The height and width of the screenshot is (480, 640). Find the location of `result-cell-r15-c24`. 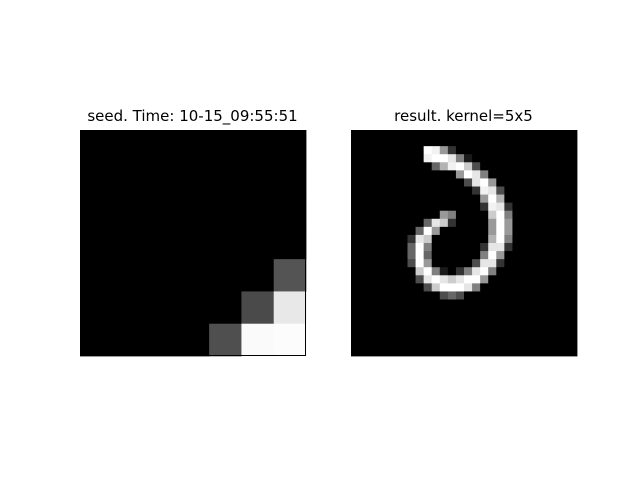

result-cell-r15-c24 is located at coordinates (549, 255).